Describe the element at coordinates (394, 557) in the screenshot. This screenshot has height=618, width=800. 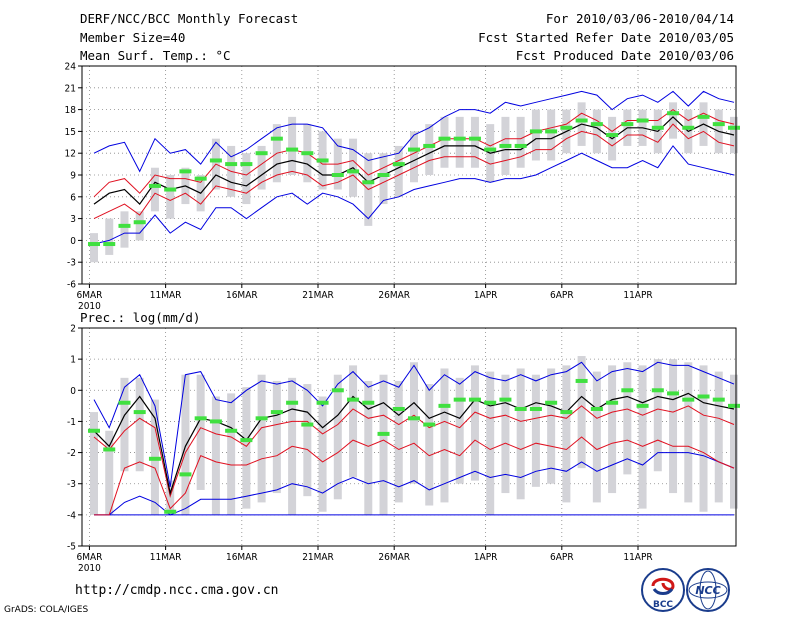
I see `x-tick-label: 26MAR` at that location.